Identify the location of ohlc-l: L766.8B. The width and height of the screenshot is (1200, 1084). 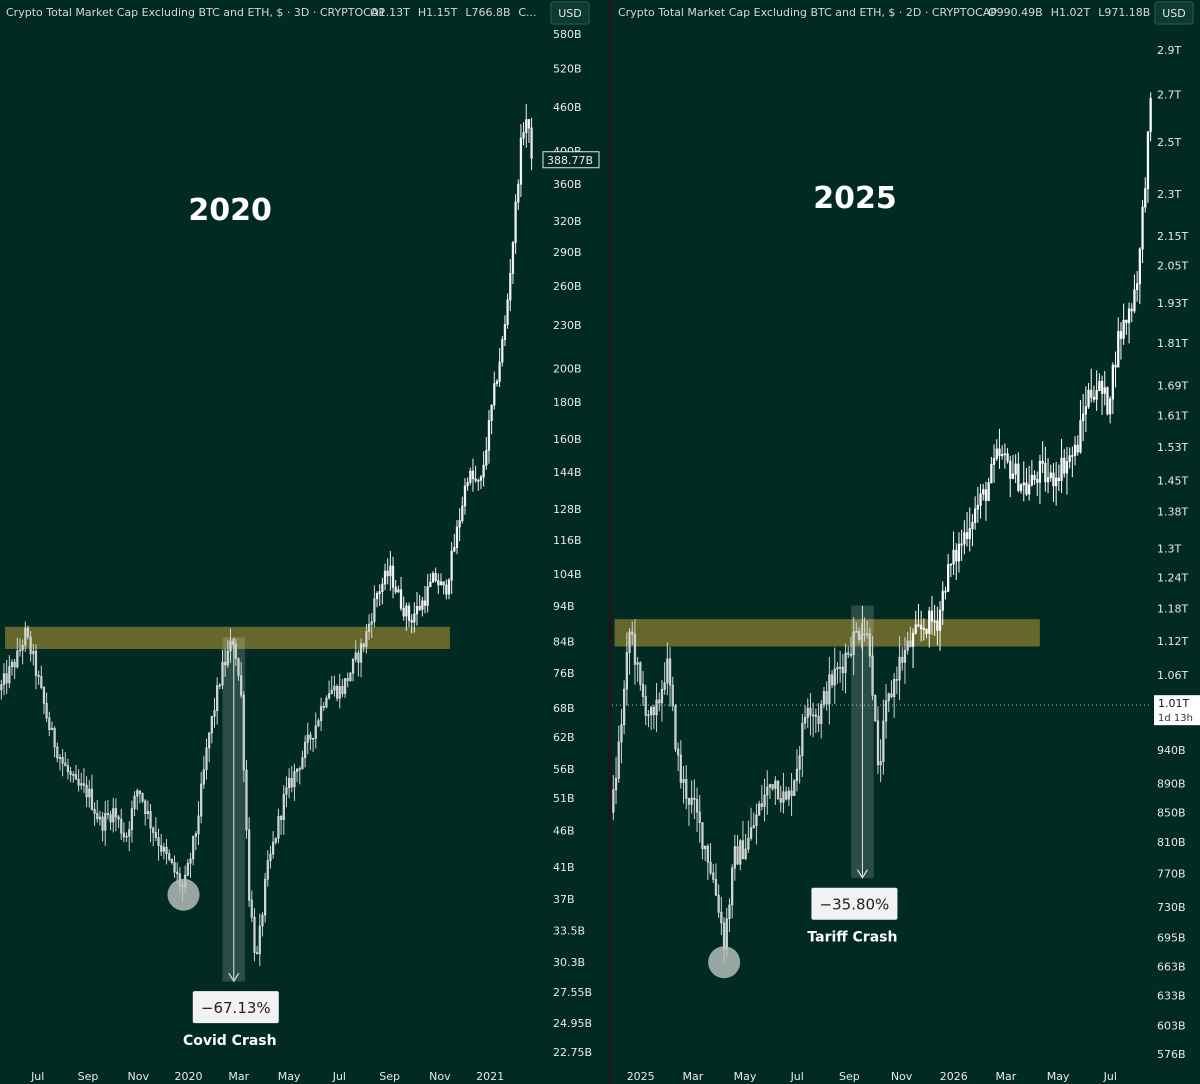
(487, 12).